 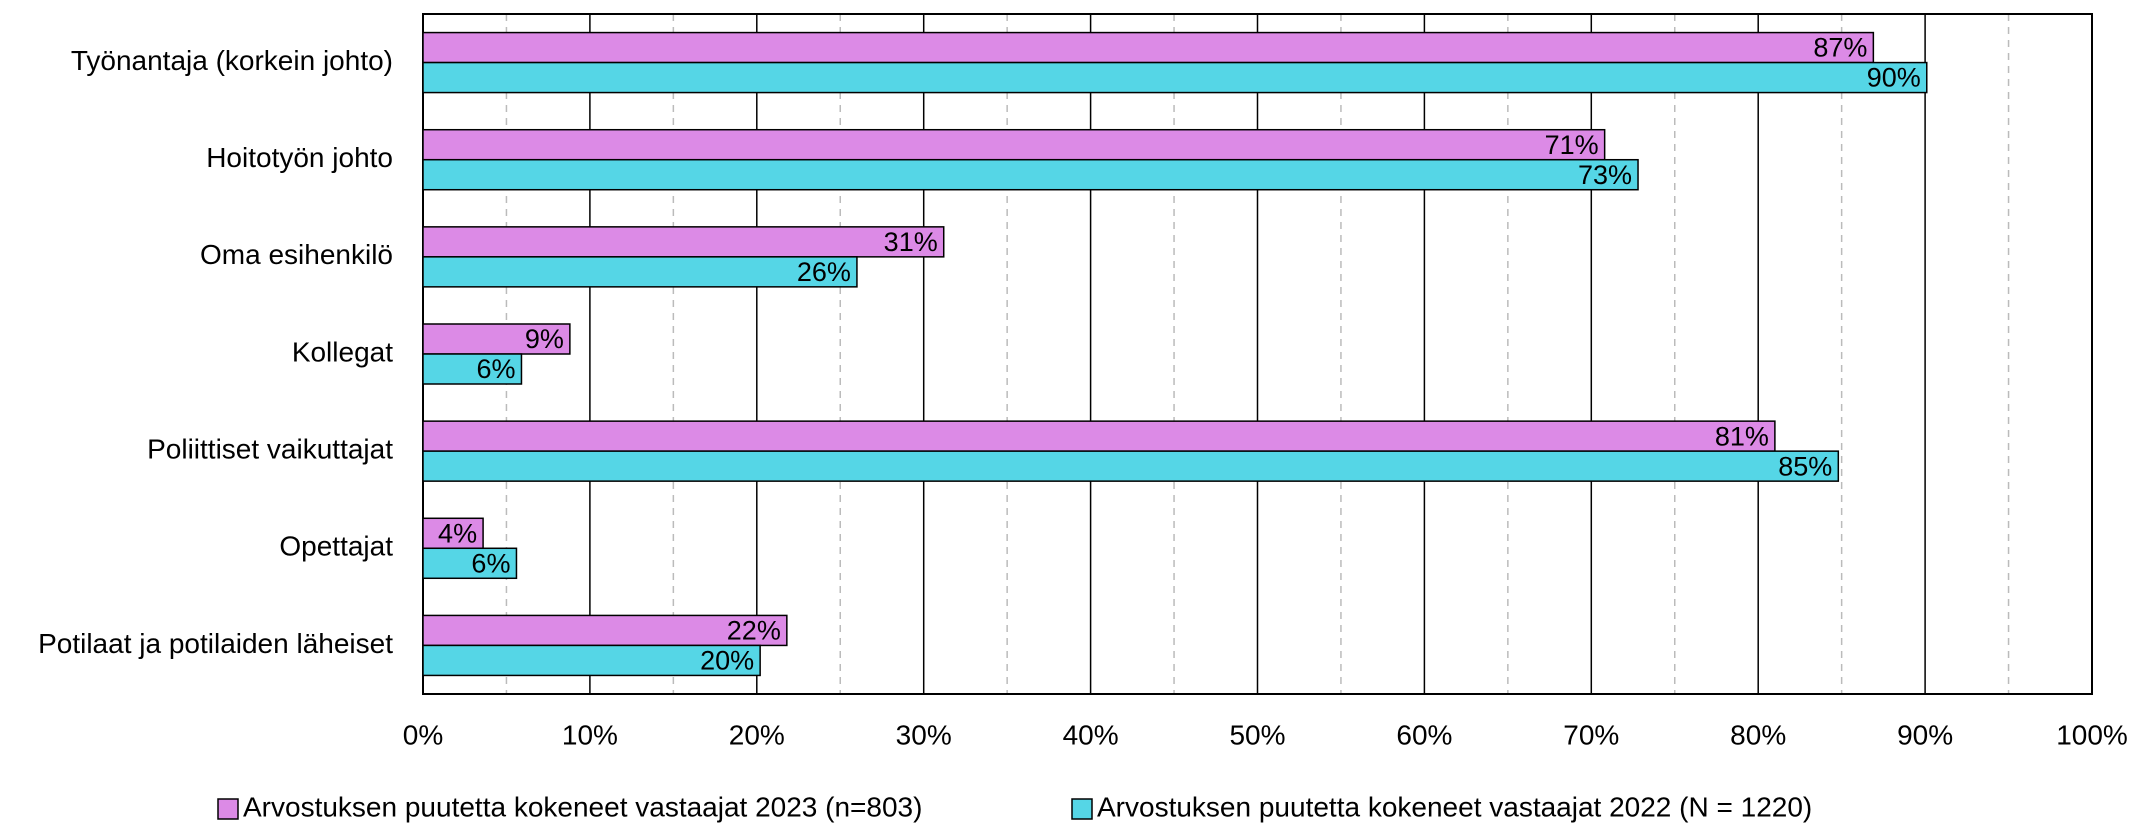 What do you see at coordinates (1091, 734) in the screenshot?
I see `x-tick-label: 40%` at bounding box center [1091, 734].